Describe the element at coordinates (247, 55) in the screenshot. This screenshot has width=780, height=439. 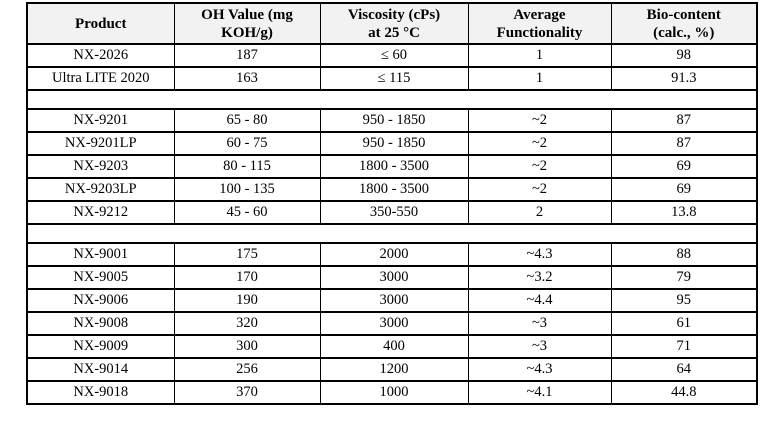
I see `cell-oh-value: 187` at that location.